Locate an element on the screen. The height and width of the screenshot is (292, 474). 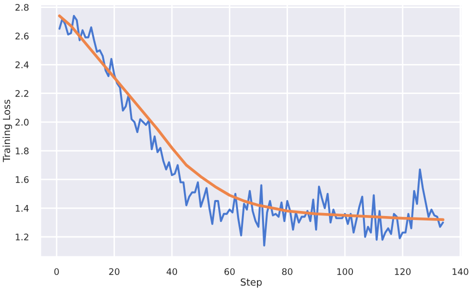
y-tick-label: 2.4 is located at coordinates (22, 64).